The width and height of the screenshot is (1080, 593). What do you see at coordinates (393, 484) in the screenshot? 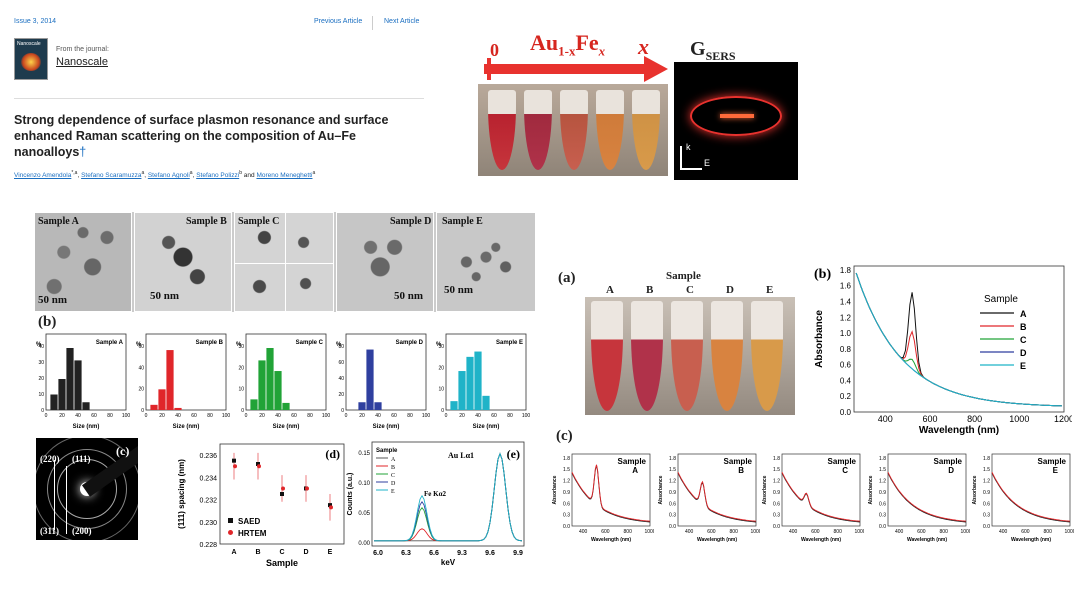
I see `legend-label: D` at bounding box center [393, 484].